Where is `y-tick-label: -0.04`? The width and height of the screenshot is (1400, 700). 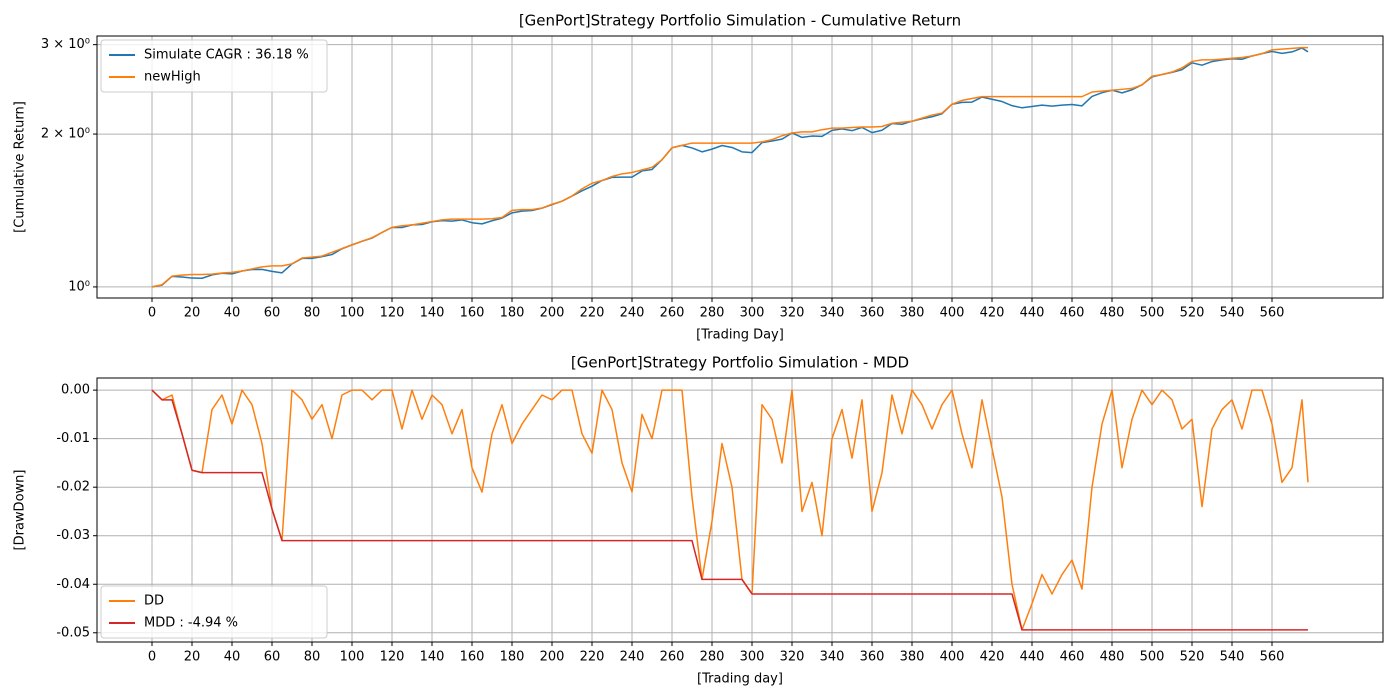
y-tick-label: -0.04 is located at coordinates (73, 584).